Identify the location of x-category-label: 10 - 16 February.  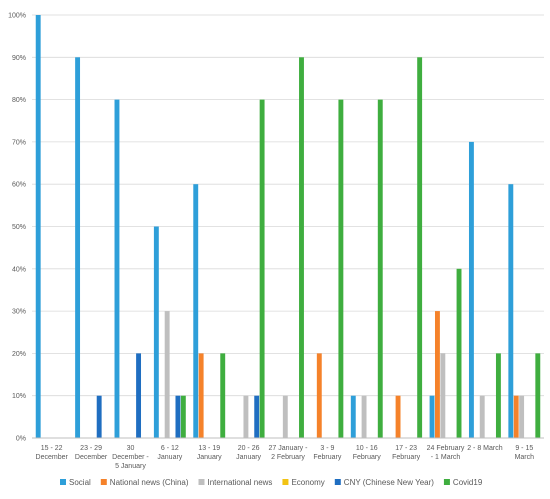
(367, 453).